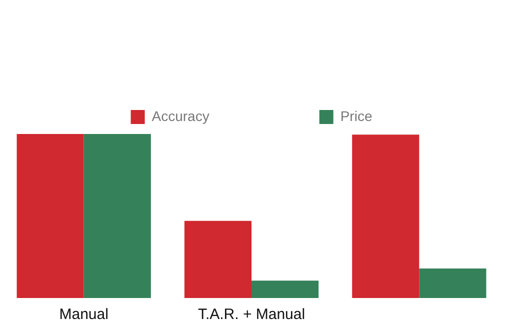 The height and width of the screenshot is (336, 509). Describe the element at coordinates (181, 116) in the screenshot. I see `legend-label: Accuracy` at that location.